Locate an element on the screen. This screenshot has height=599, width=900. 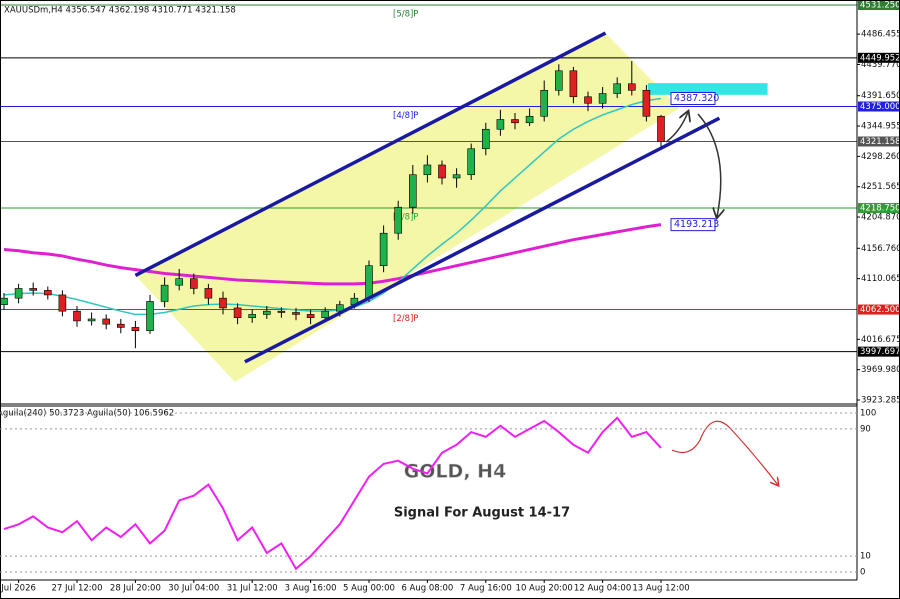
indicator-tick-label: 10 is located at coordinates (865, 557).